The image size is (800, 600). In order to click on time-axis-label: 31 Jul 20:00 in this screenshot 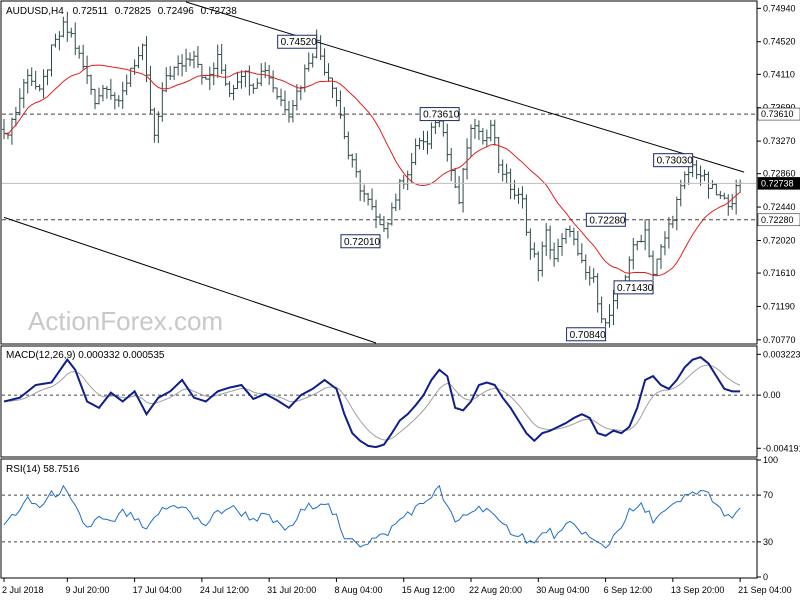, I will do `click(291, 590)`.